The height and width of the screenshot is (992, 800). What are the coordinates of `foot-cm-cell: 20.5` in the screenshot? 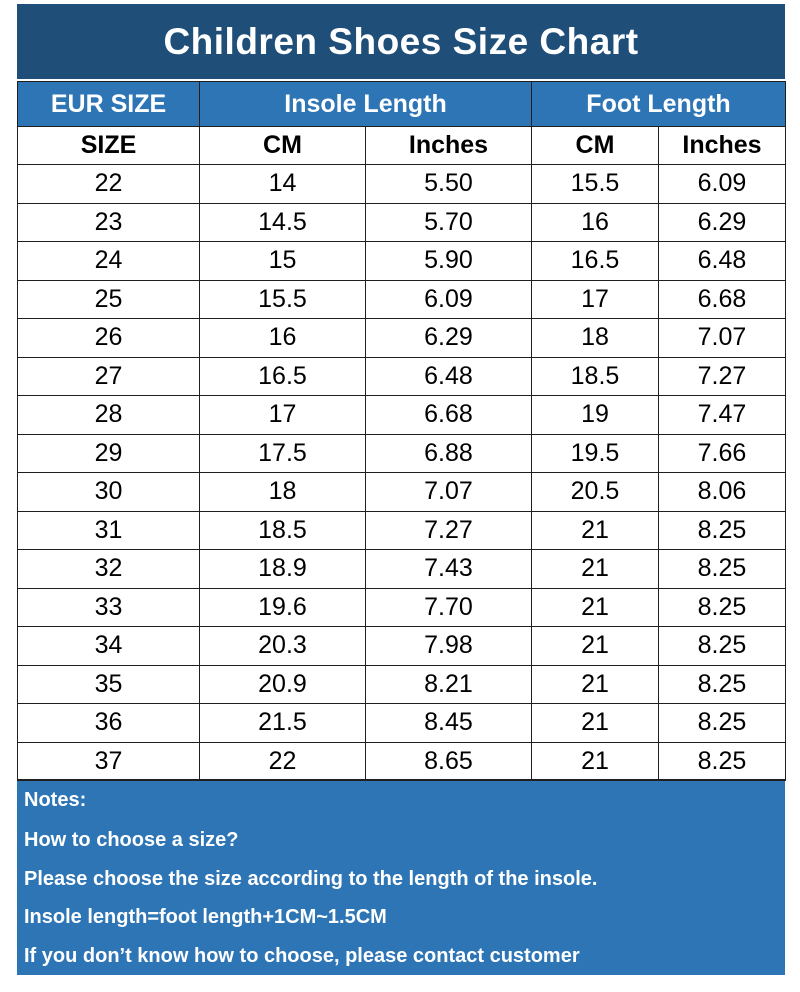 It's located at (595, 492).